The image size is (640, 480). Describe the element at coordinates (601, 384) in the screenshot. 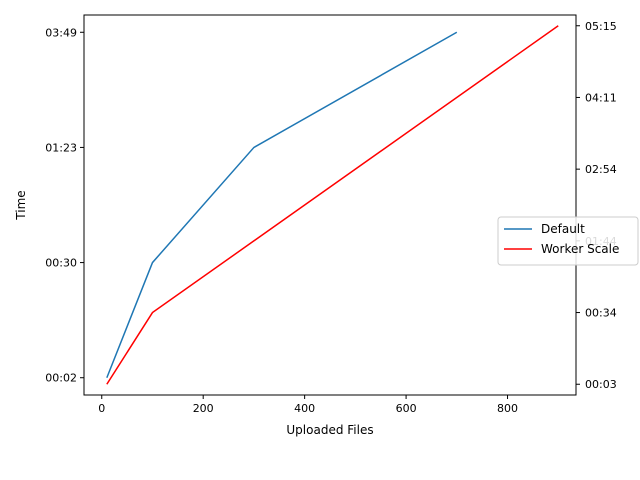

I see `right-tick-label: 00:03` at that location.